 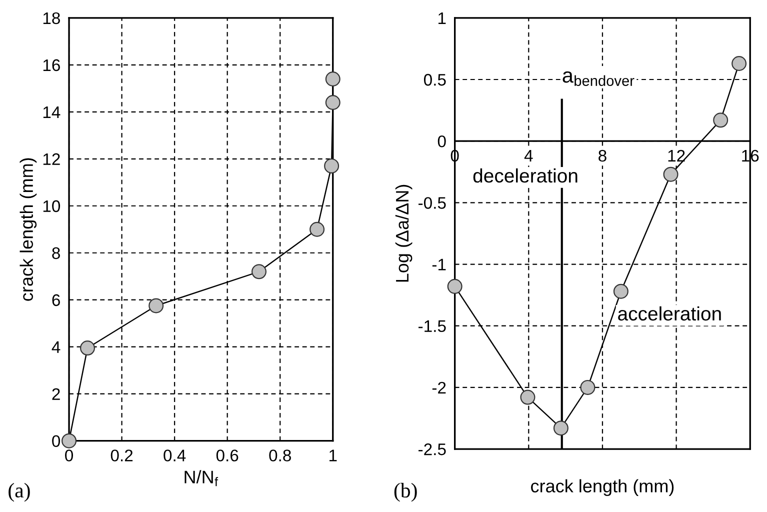 I want to click on x-tick-label: 4, so click(x=528, y=156).